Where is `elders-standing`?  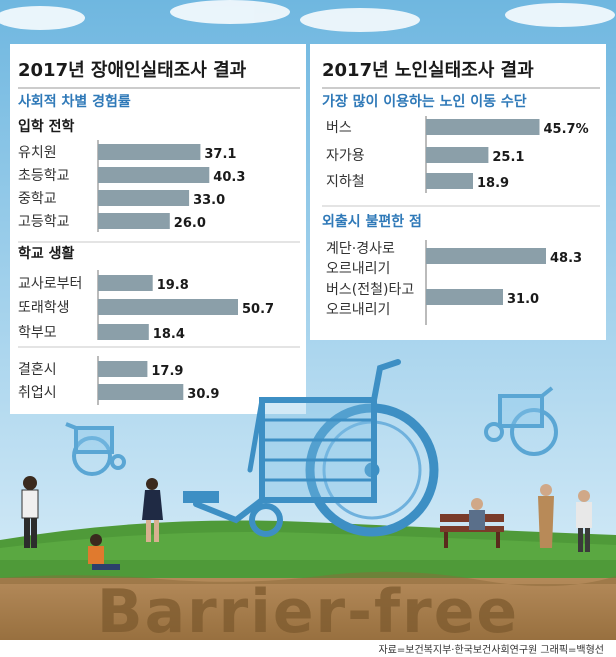 elders-standing is located at coordinates (565, 518).